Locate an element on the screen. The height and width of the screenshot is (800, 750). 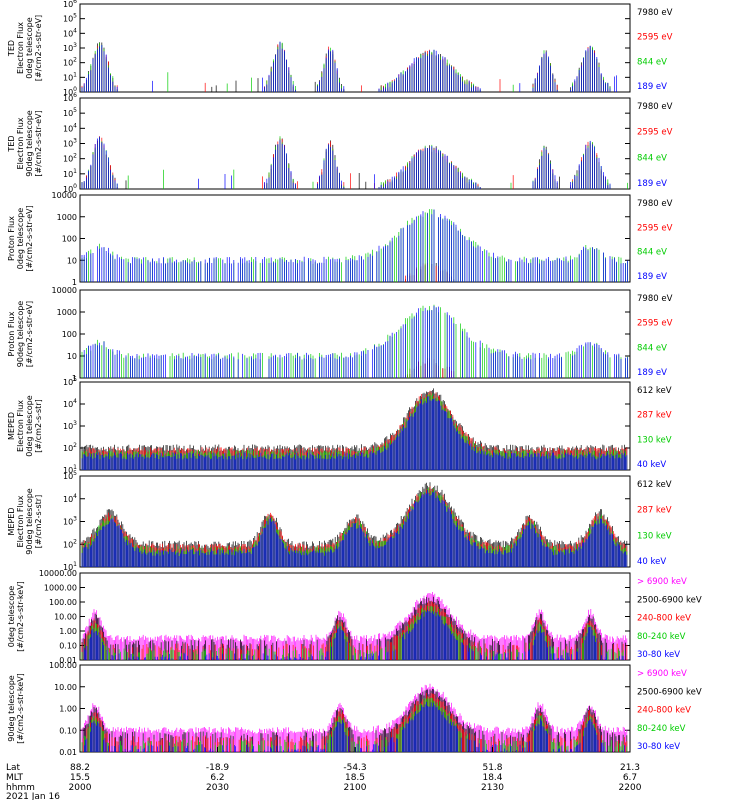
legend-entry: 2500-6900 keV is located at coordinates (669, 692).